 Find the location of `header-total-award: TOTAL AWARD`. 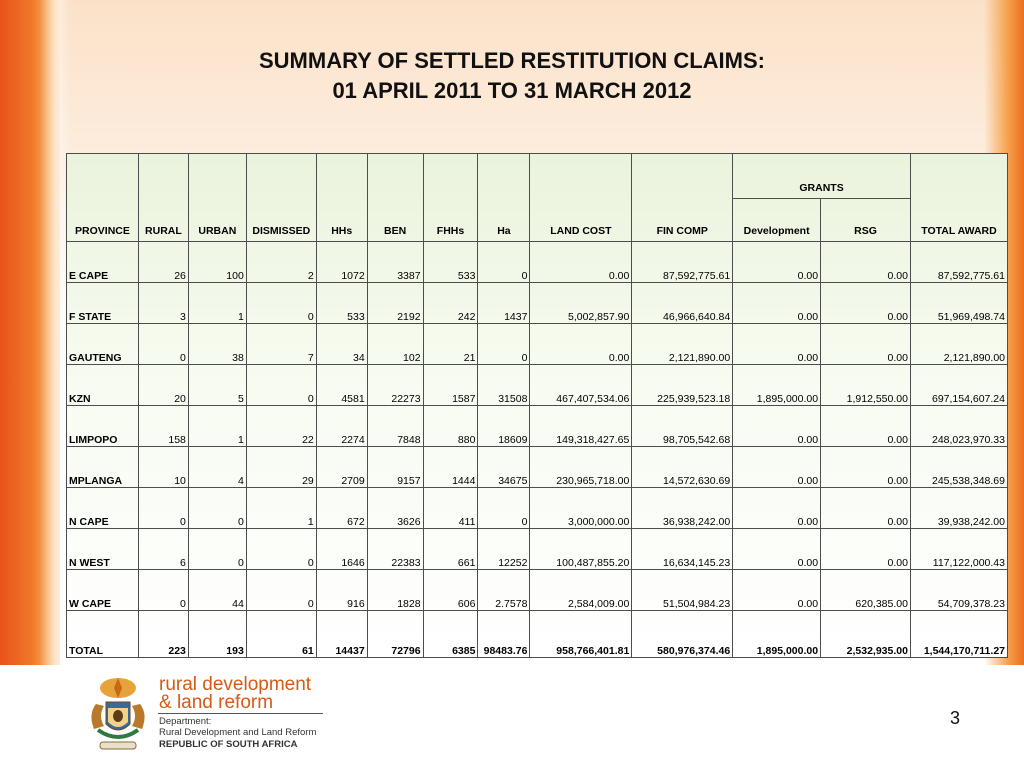

header-total-award: TOTAL AWARD is located at coordinates (959, 197).